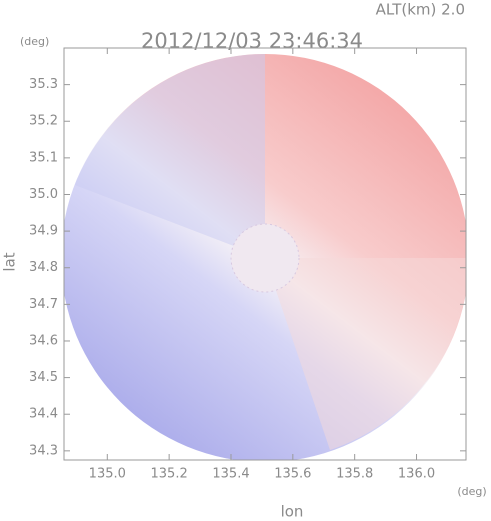  What do you see at coordinates (43, 450) in the screenshot?
I see `y-tick-label: 34.3` at bounding box center [43, 450].